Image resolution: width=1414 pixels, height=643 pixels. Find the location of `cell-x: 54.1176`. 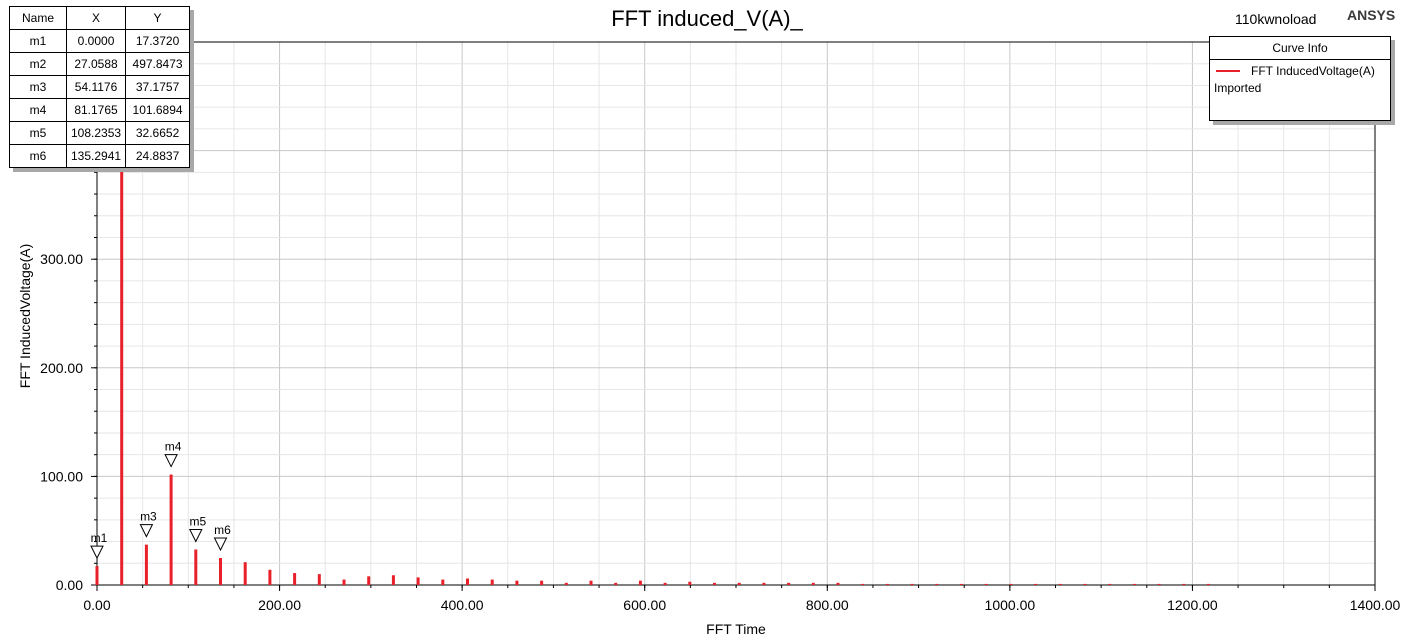

cell-x: 54.1176 is located at coordinates (96, 87).